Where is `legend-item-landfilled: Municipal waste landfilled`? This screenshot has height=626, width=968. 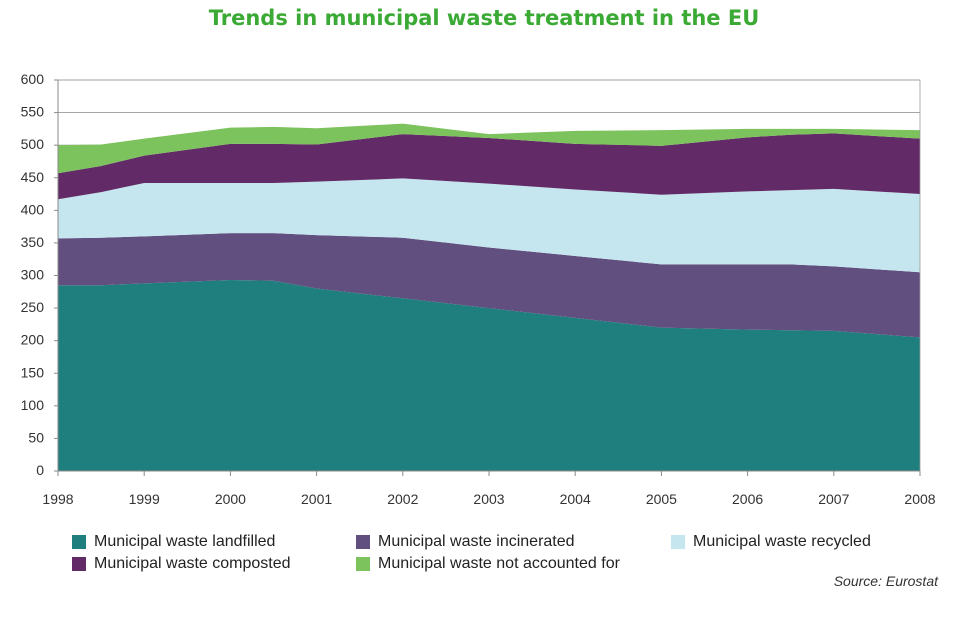 legend-item-landfilled: Municipal waste landfilled is located at coordinates (173, 542).